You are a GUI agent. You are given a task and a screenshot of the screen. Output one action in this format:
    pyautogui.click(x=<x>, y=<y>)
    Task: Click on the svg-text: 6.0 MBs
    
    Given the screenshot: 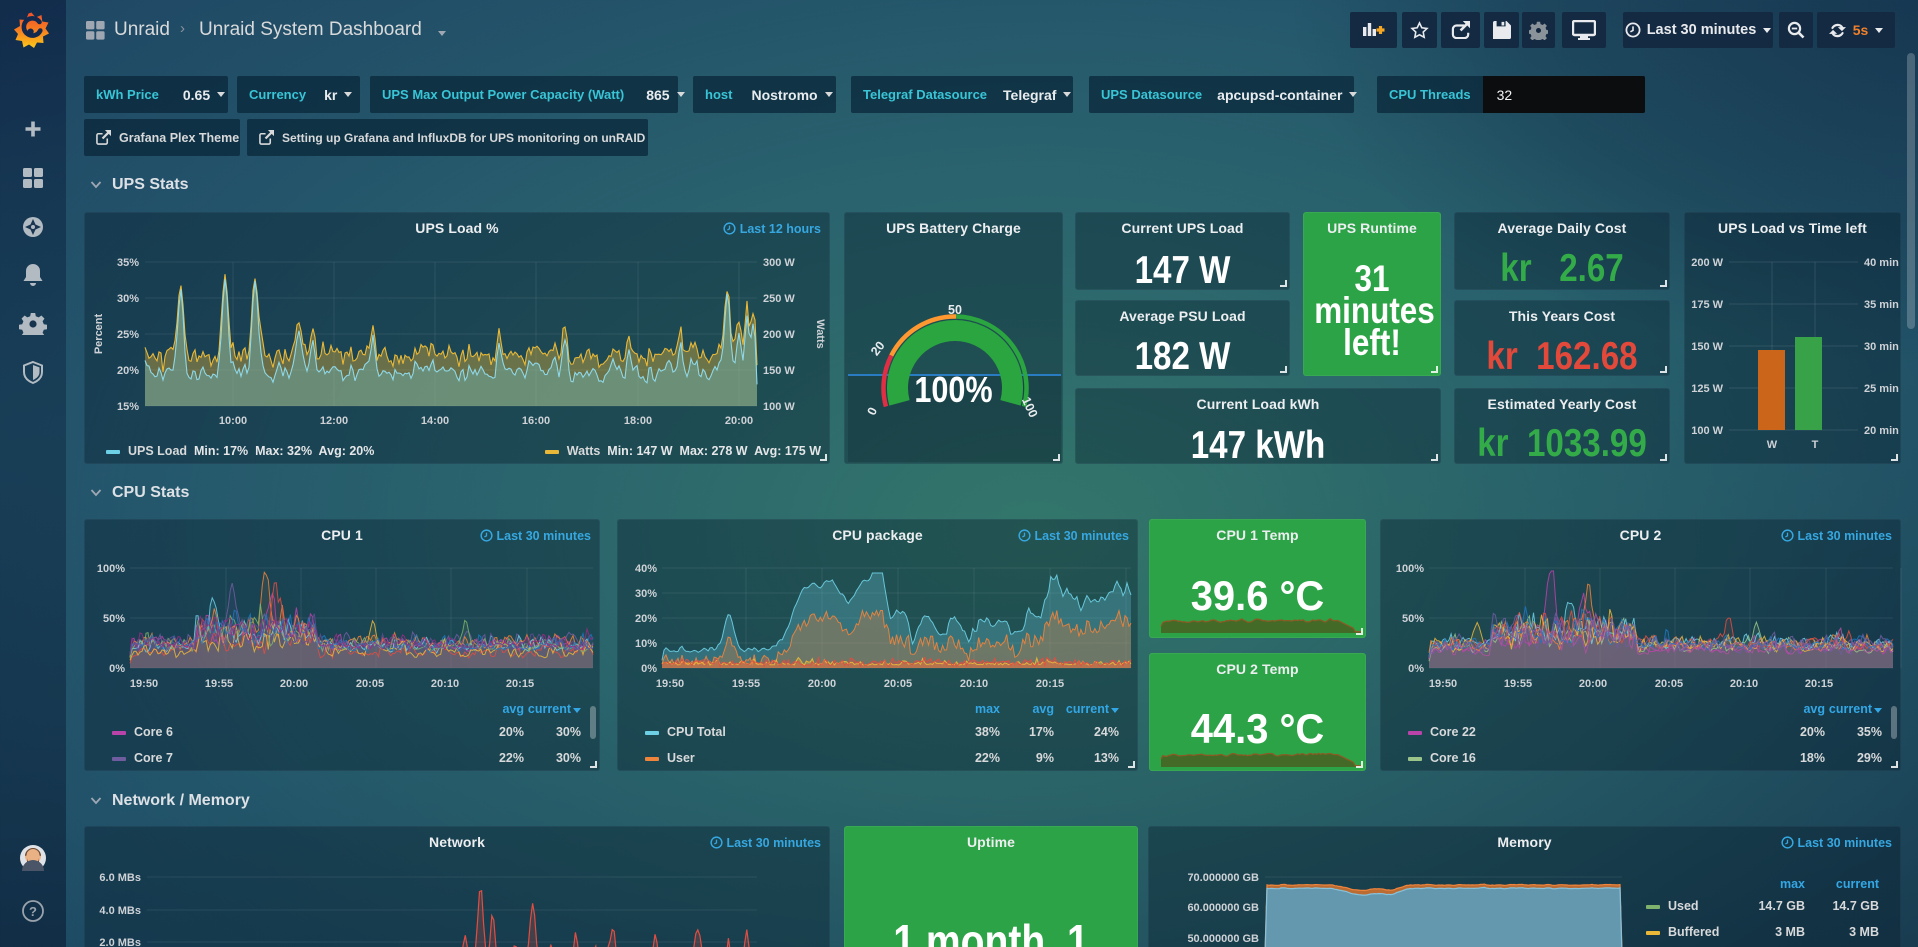 What is the action you would take?
    pyautogui.click(x=120, y=878)
    